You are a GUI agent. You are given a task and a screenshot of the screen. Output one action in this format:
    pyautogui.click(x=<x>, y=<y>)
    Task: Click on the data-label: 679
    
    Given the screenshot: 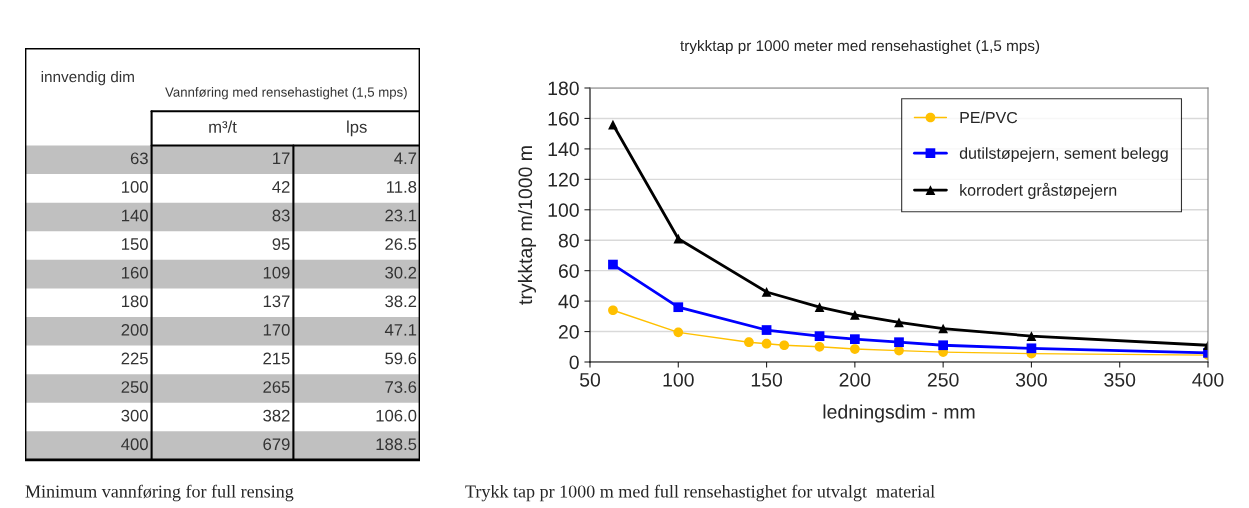 What is the action you would take?
    pyautogui.click(x=276, y=444)
    